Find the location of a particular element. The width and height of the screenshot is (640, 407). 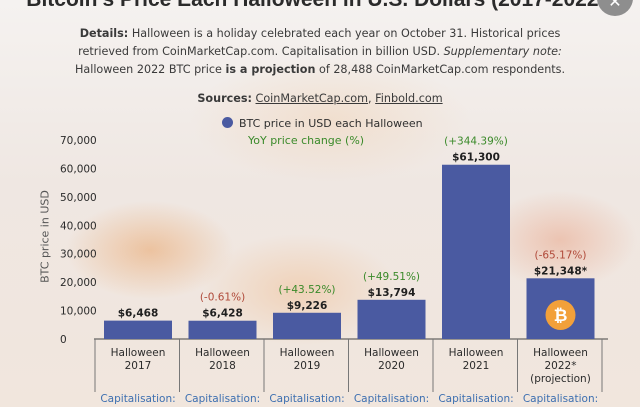

y-tick-label: 30,000 is located at coordinates (78, 255).